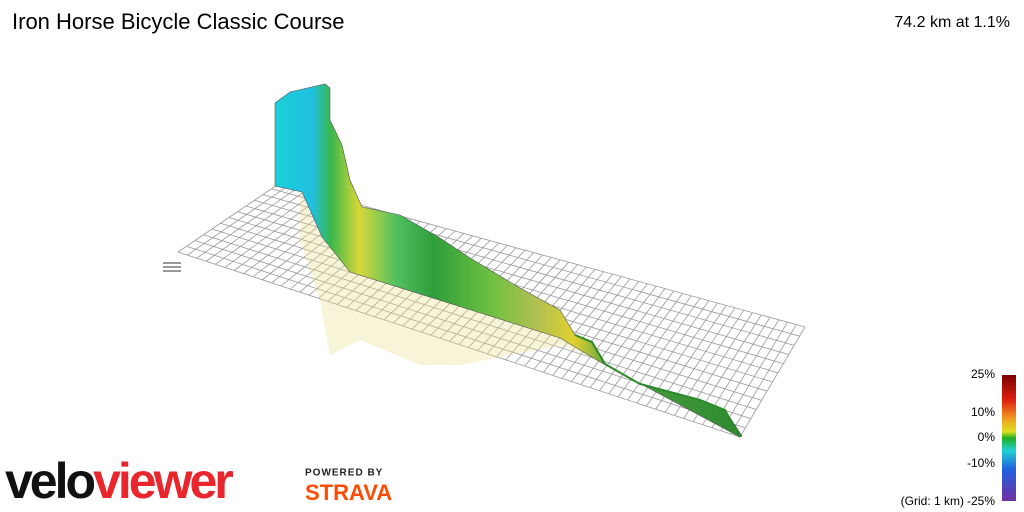  I want to click on summary: 74.2 km at 1.1%, so click(952, 22).